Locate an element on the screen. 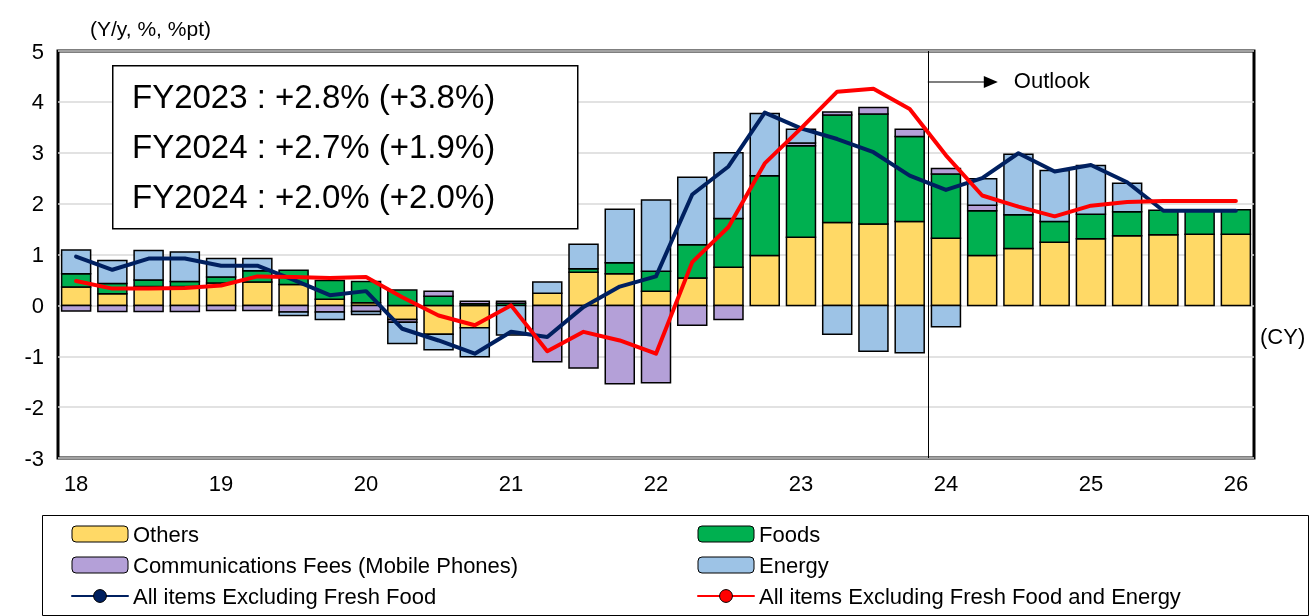 The height and width of the screenshot is (616, 1316). x-tick-label: 26 is located at coordinates (1236, 483).